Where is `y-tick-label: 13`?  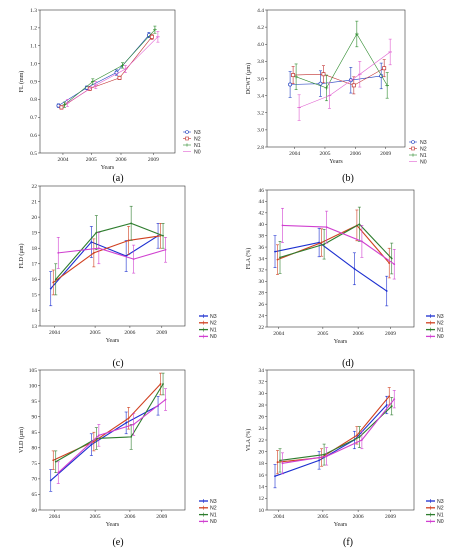 y-tick-label: 13 is located at coordinates (35, 327).